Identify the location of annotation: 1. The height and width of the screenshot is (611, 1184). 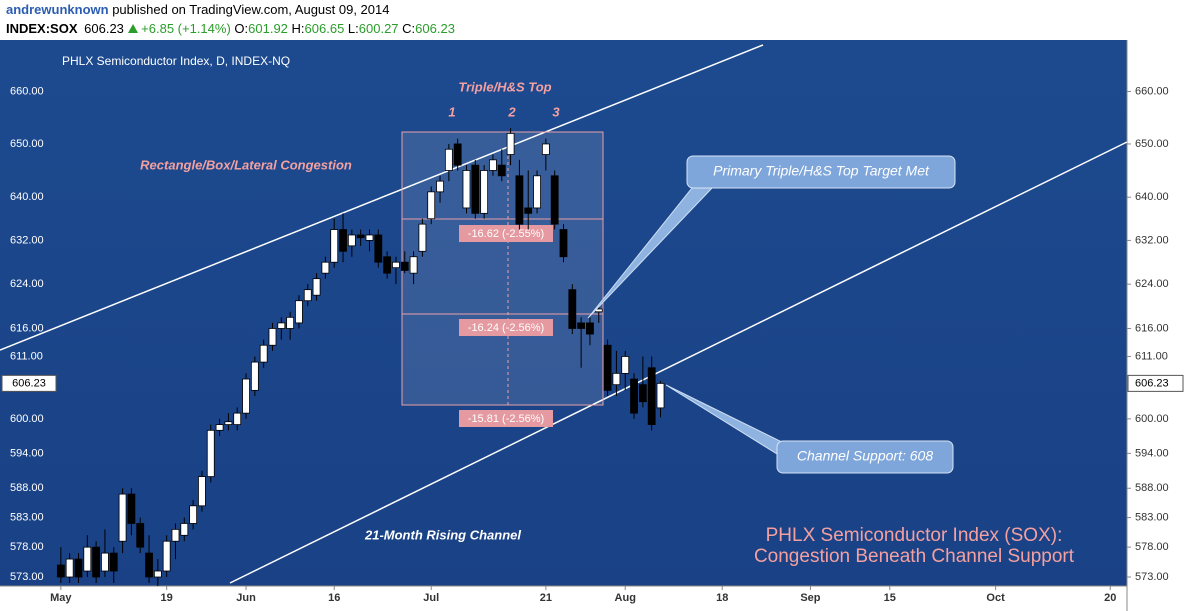
(451, 111).